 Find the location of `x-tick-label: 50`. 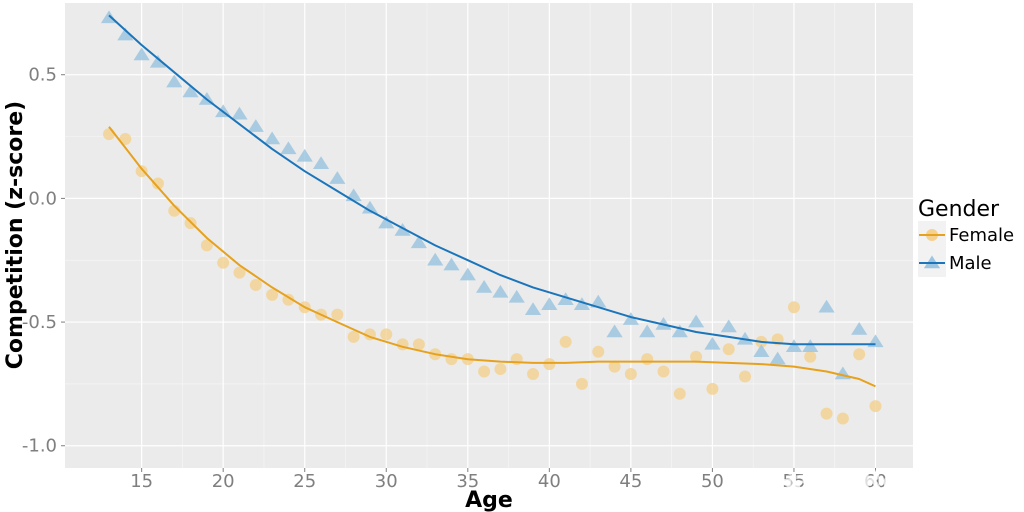

x-tick-label: 50 is located at coordinates (712, 481).